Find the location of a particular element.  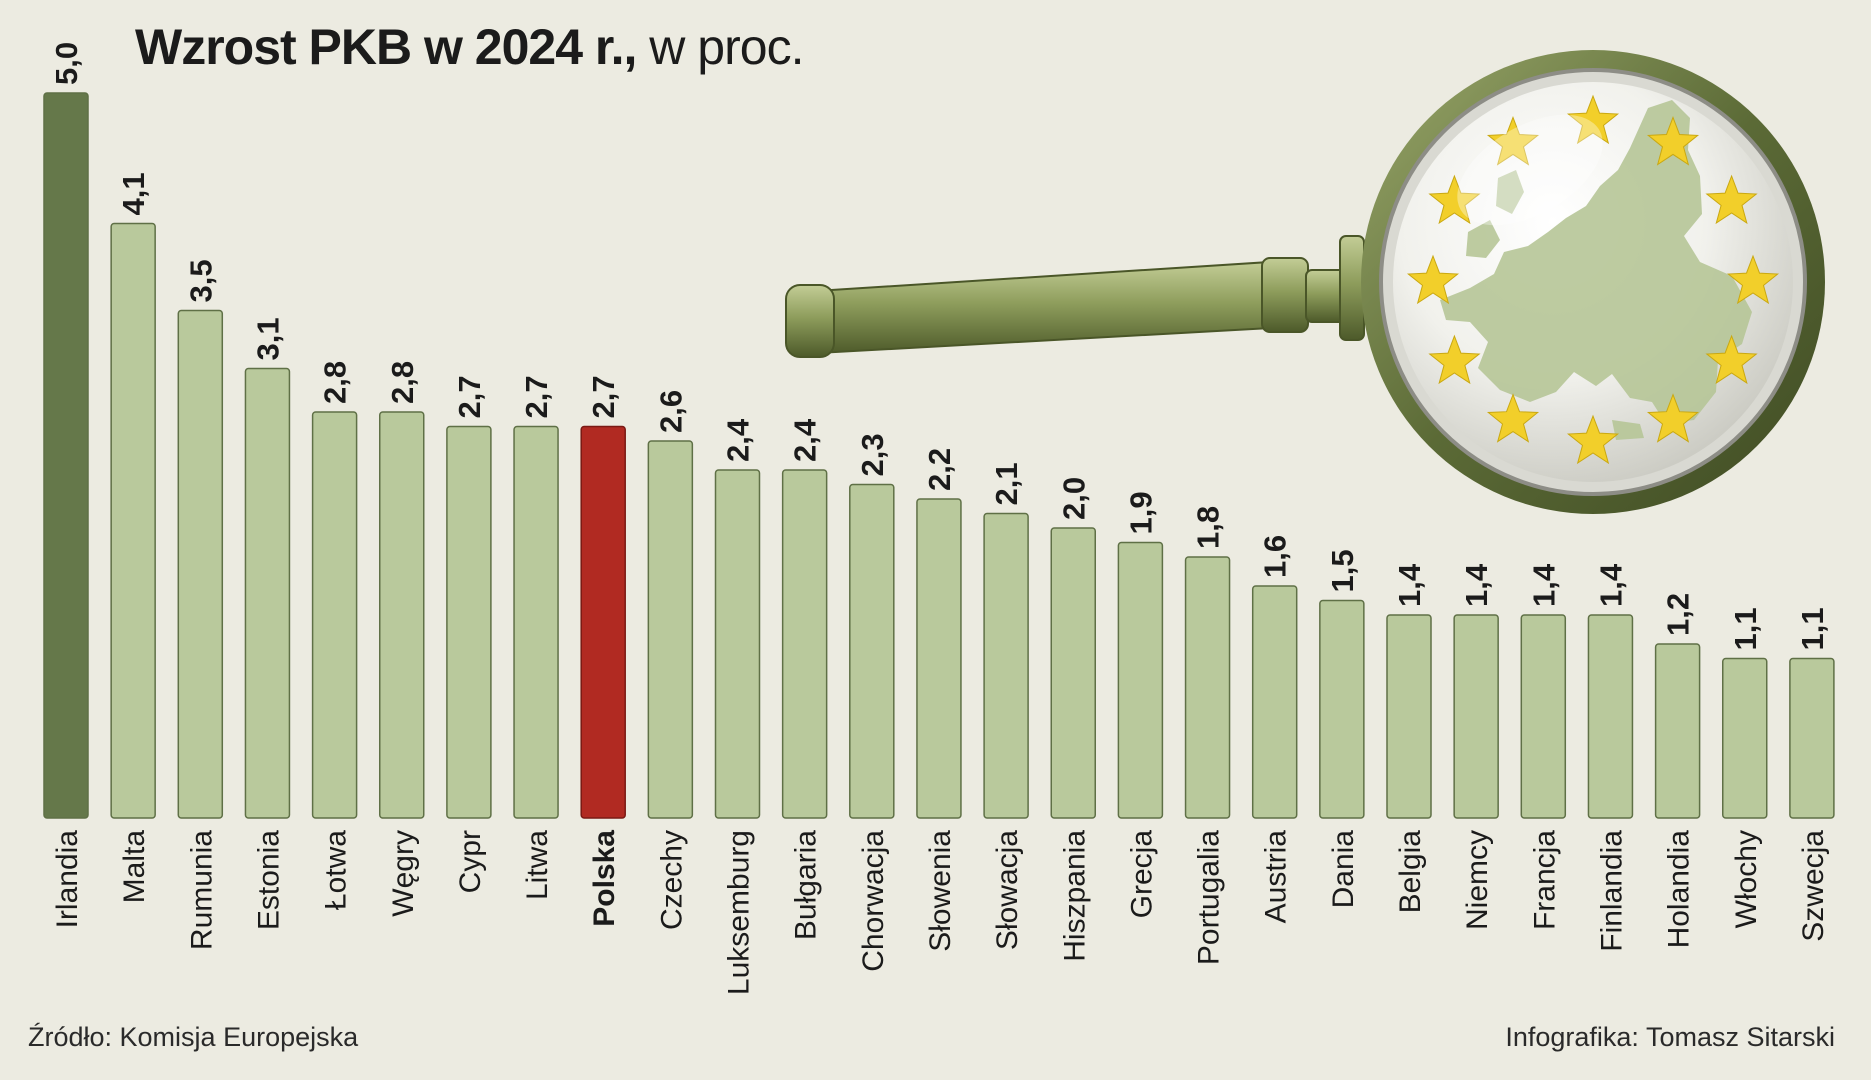

bar-finlandia is located at coordinates (1610, 716).